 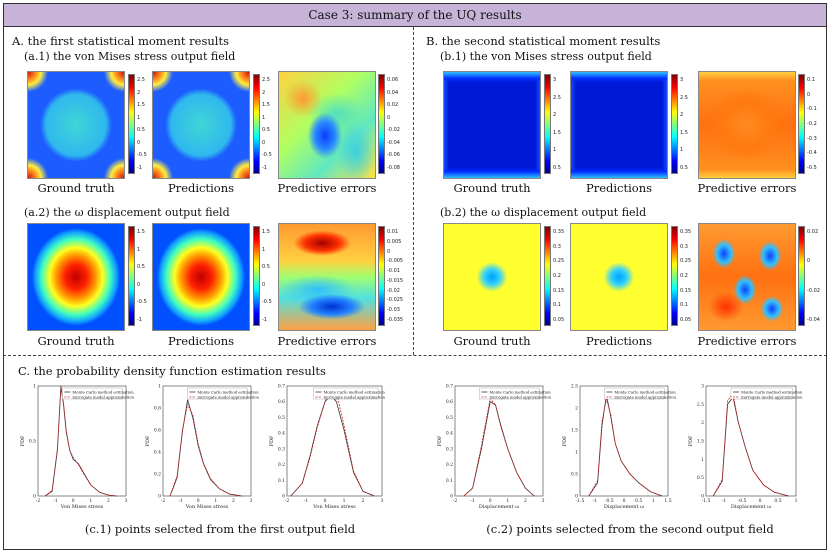 What do you see at coordinates (325, 501) in the screenshot?
I see `x-tick-label: 0` at bounding box center [325, 501].